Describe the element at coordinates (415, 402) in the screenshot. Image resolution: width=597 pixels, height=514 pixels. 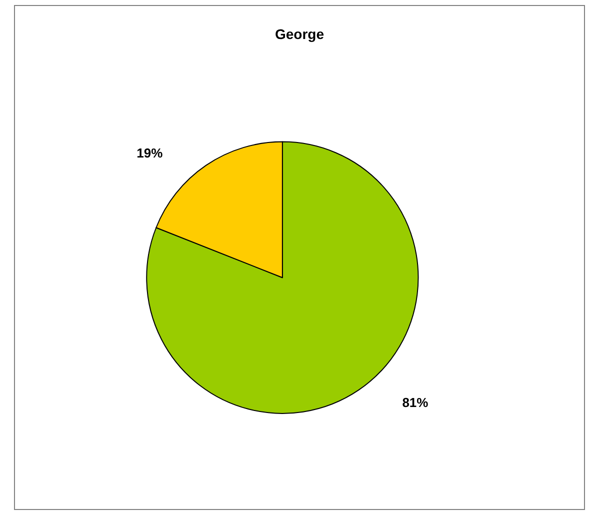
I see `data-label: 81%` at that location.